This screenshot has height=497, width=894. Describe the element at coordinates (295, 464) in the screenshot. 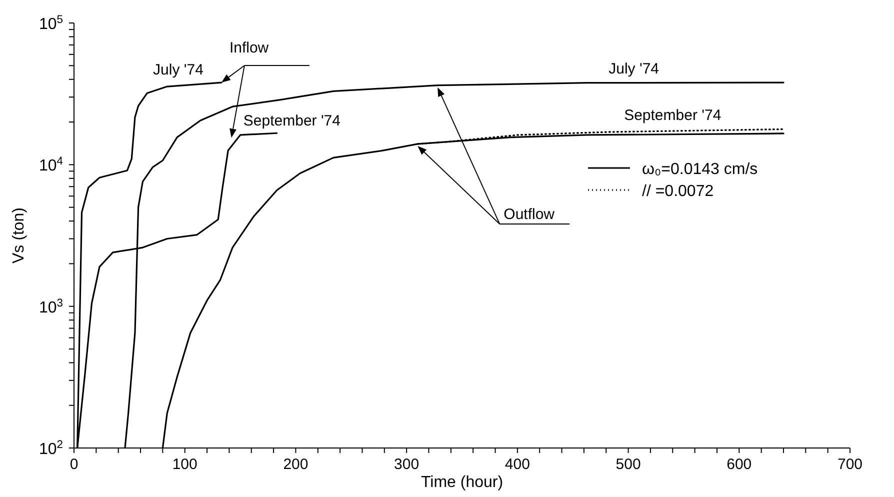

I see `x-tick-label: 200` at that location.